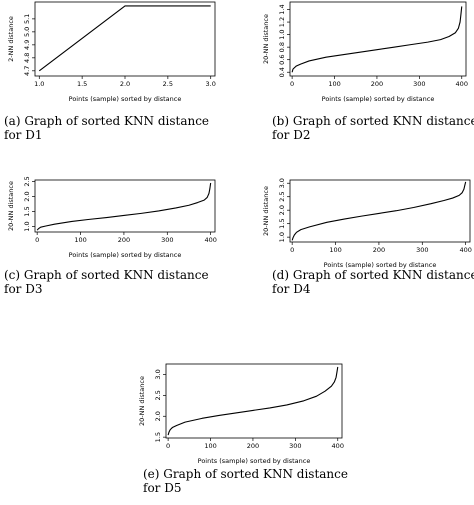 This screenshot has height=505, width=474. Describe the element at coordinates (23, 289) in the screenshot. I see `caption-line-2: for D3` at that location.